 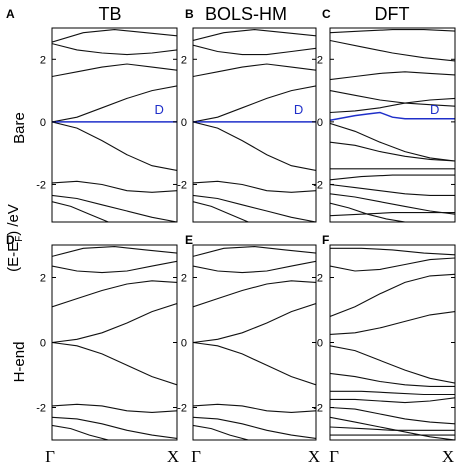 What do you see at coordinates (320, 123) in the screenshot?
I see `panel-C-ytick-label: 0` at bounding box center [320, 123].